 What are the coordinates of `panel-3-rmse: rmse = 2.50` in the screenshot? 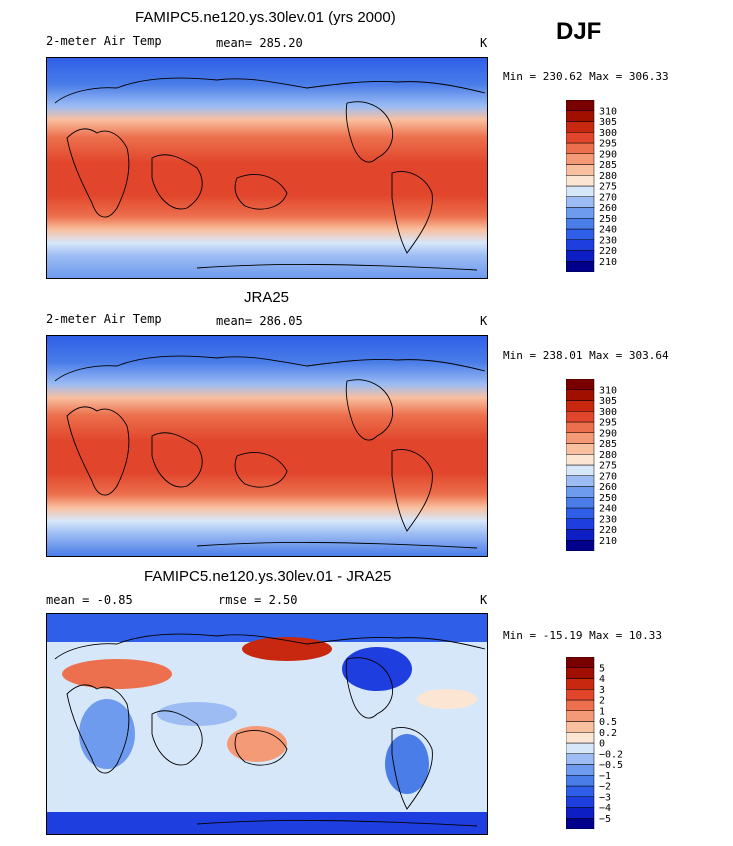 It's located at (258, 600).